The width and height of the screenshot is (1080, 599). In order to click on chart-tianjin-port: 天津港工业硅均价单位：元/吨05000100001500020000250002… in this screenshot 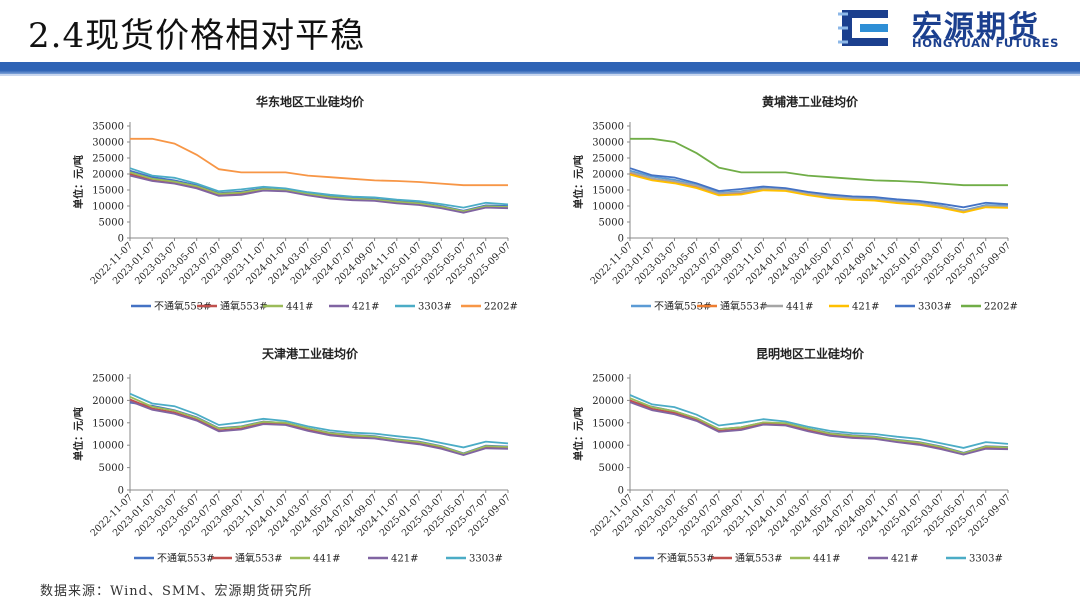, I will do `click(292, 455)`.